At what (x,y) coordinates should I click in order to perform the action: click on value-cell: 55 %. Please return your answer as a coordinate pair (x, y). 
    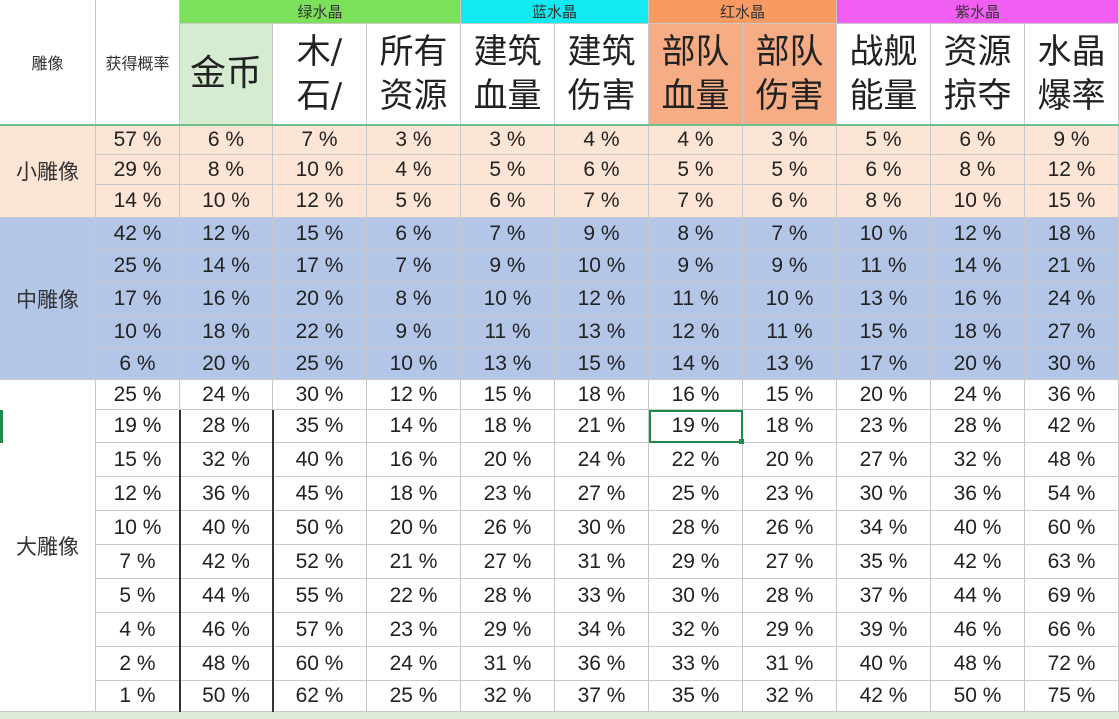
    Looking at the image, I should click on (320, 596).